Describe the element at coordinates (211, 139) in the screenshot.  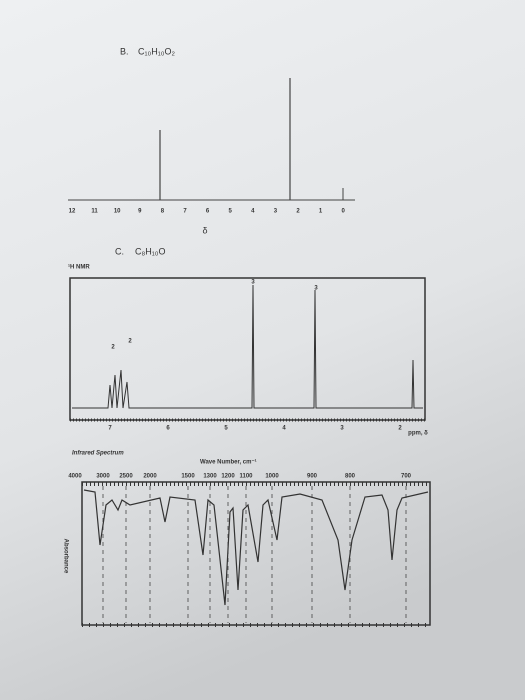
I see `spectrum-b` at that location.